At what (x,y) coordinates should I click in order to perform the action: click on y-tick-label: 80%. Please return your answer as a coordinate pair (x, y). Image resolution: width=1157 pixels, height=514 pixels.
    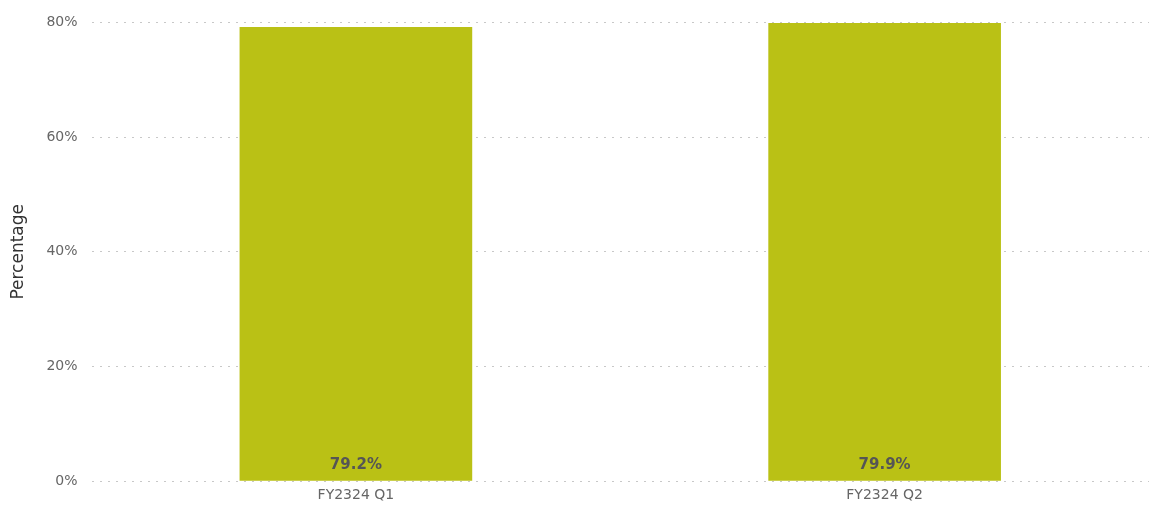
    Looking at the image, I should click on (62, 21).